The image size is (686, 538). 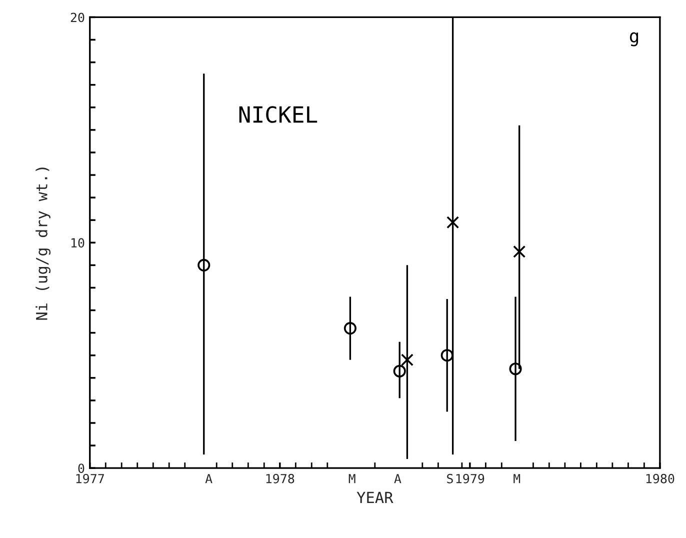 I want to click on y-axis-title: Ni (ug/g dry wt.), so click(x=43, y=244).